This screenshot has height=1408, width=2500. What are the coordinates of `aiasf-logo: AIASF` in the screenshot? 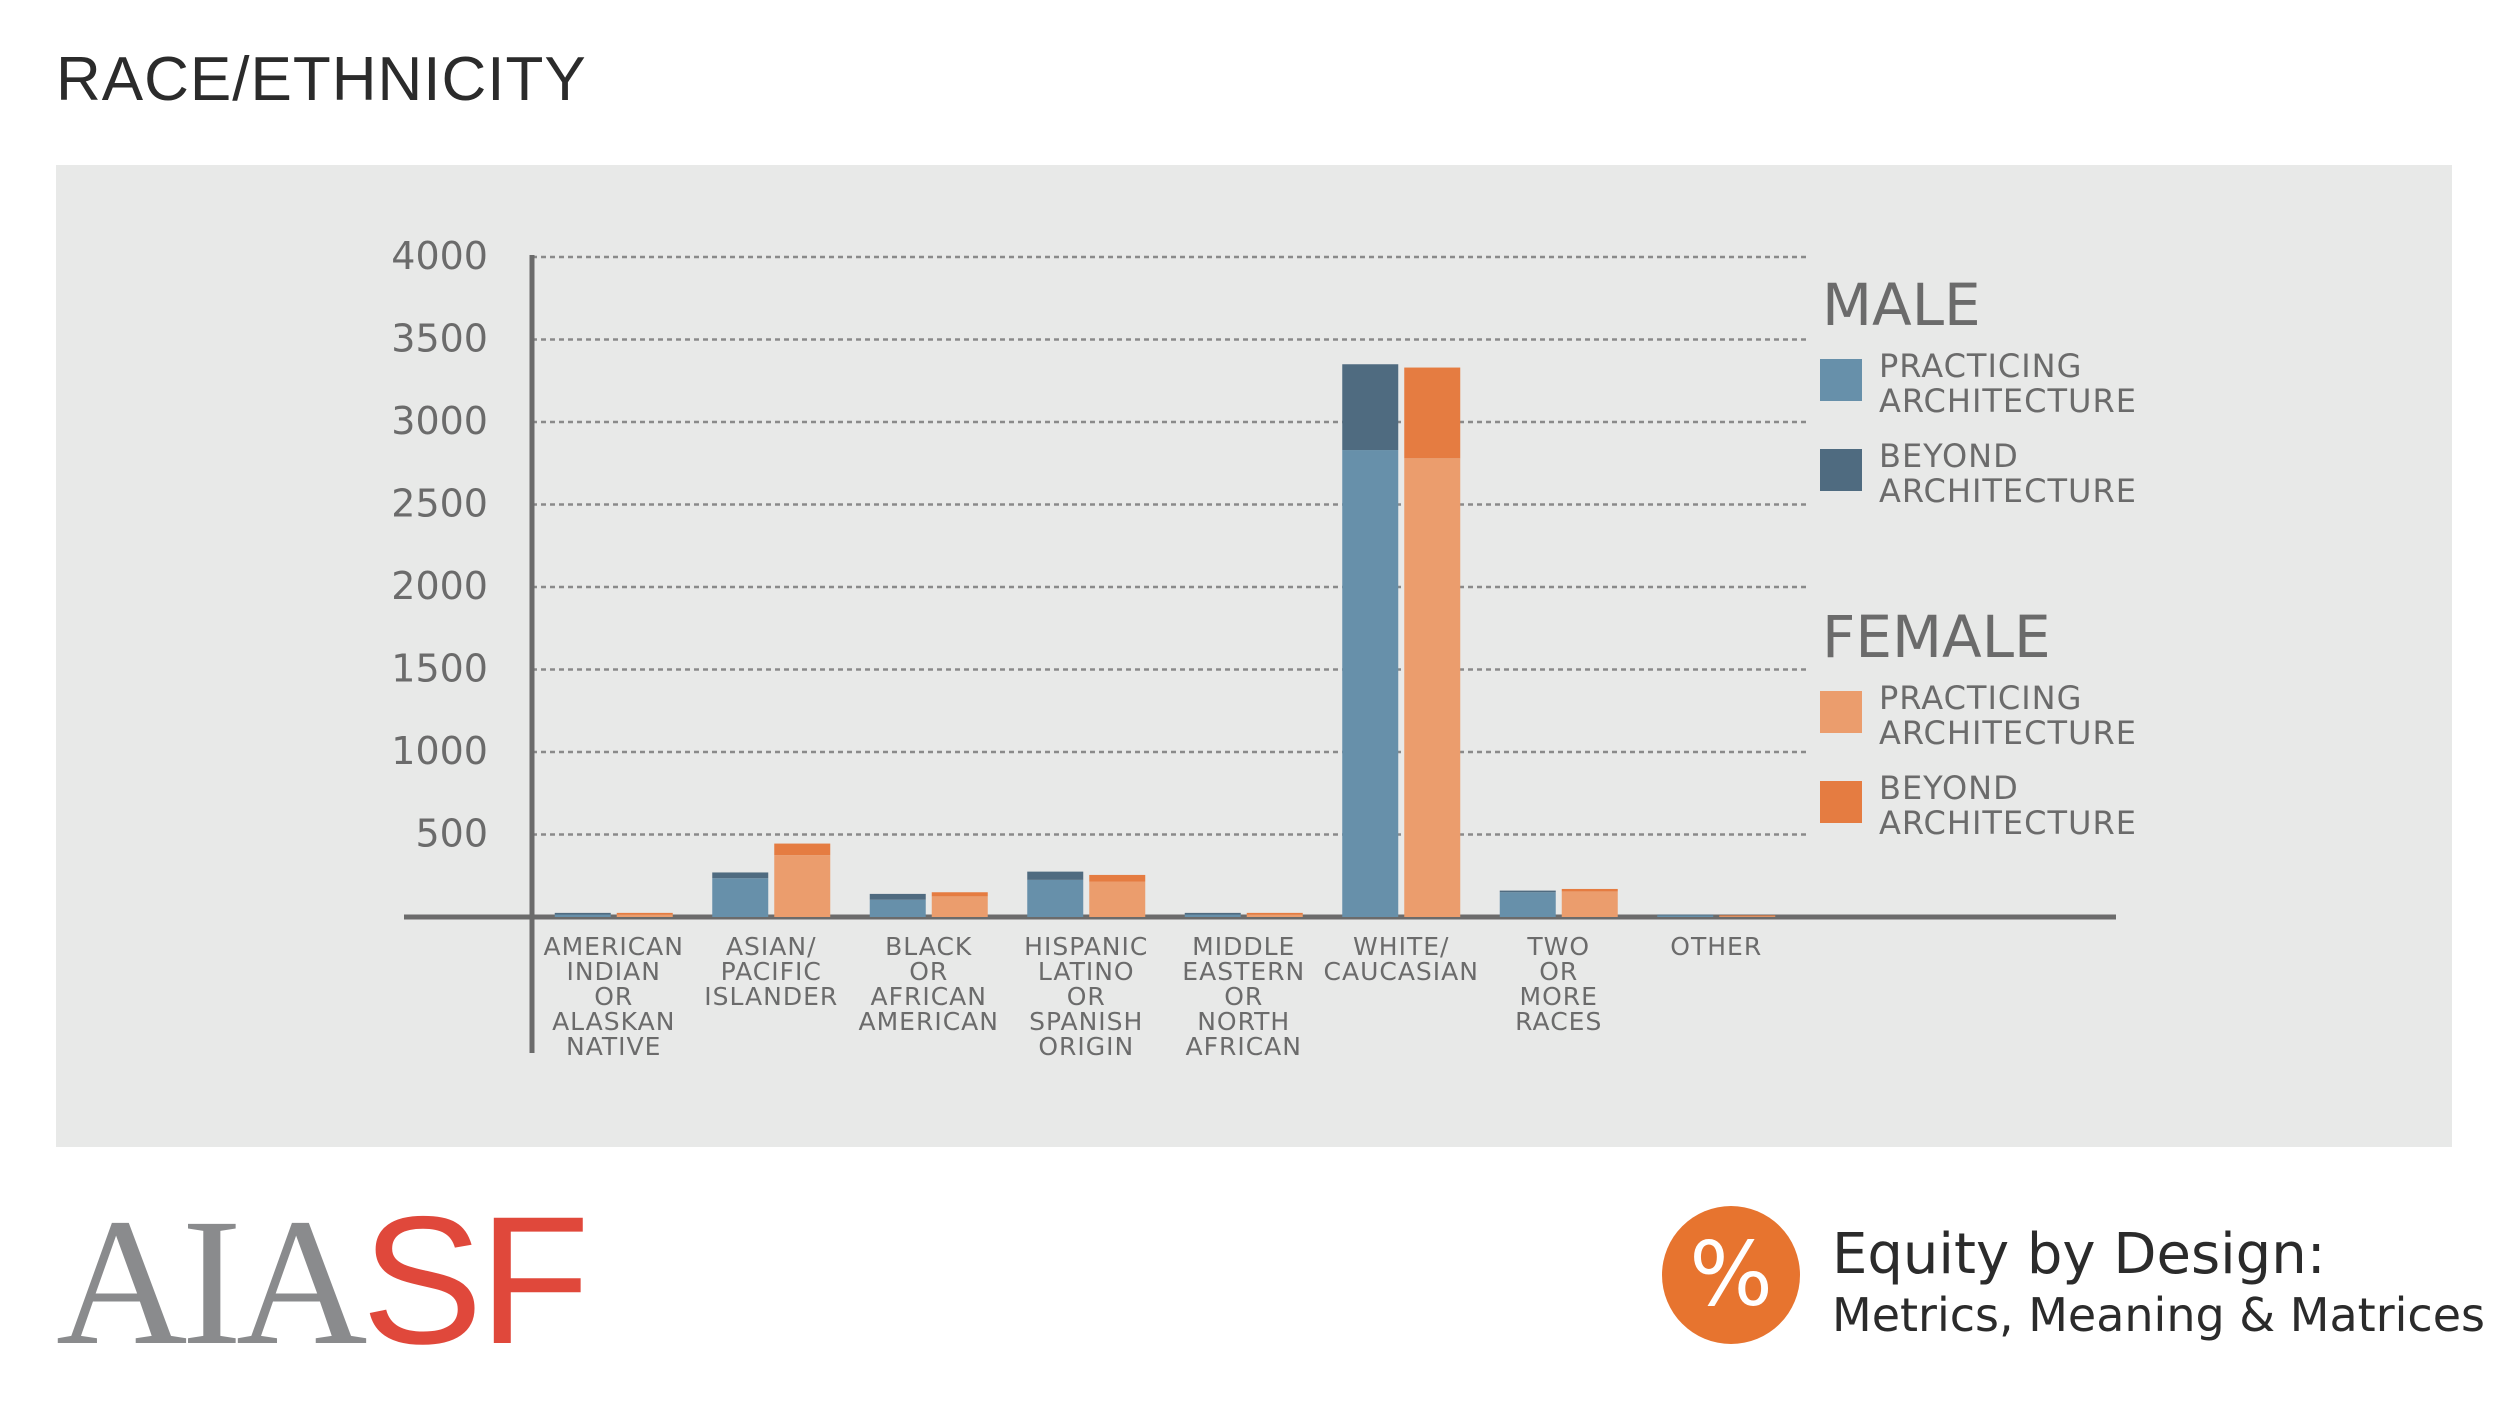 It's located at (323, 1281).